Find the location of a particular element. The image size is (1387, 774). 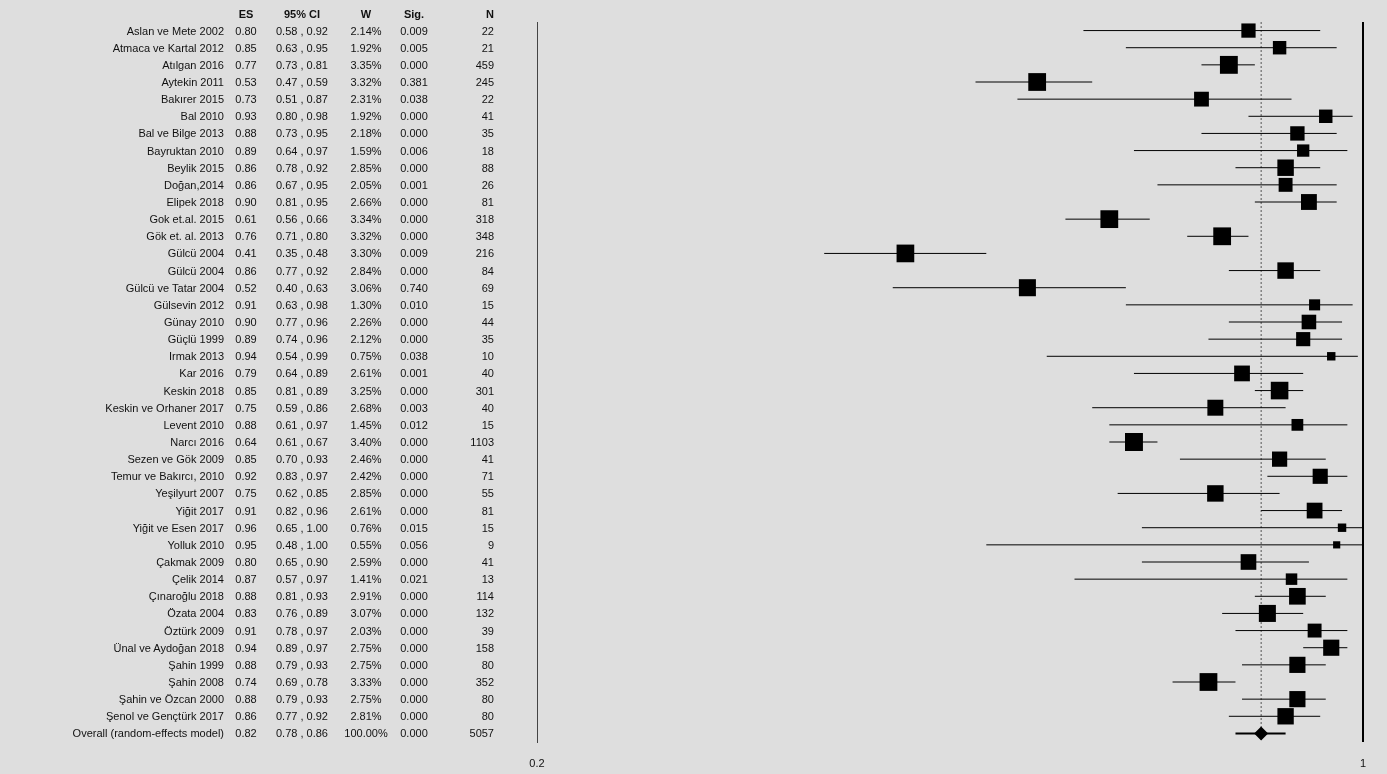

text: 100.00% is located at coordinates (366, 733).